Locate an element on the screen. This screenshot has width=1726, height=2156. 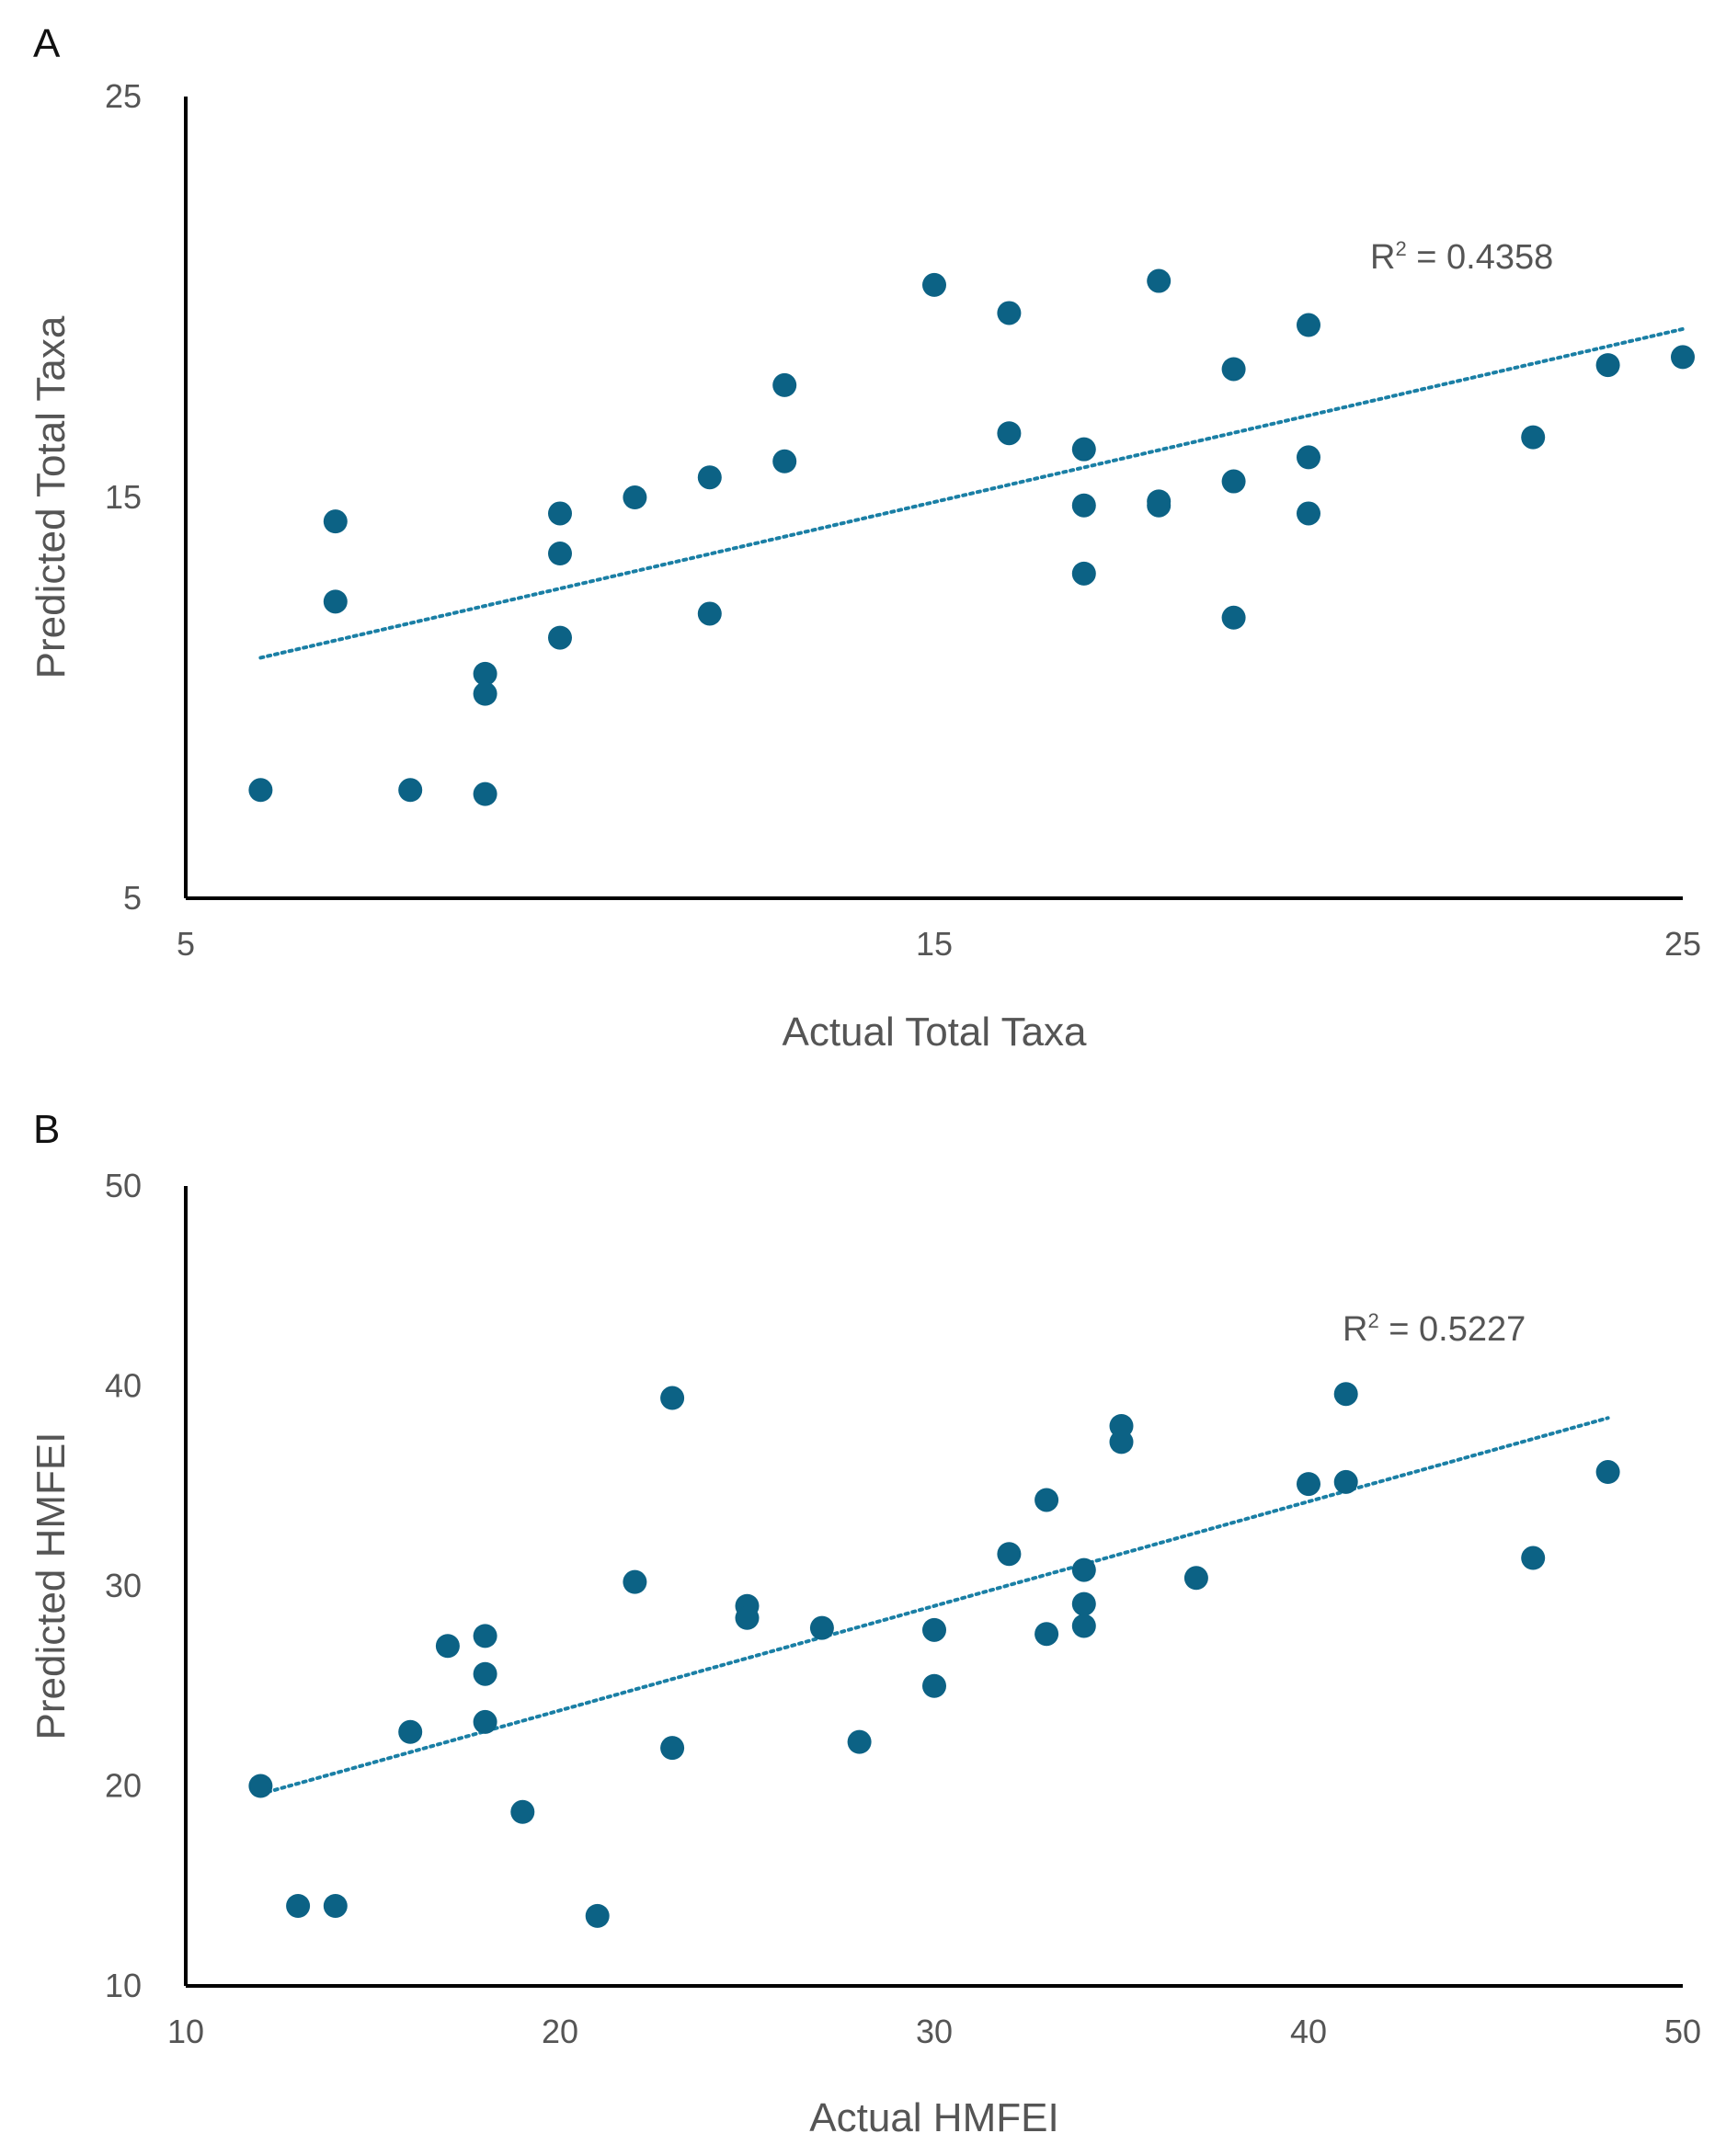
y-tick-label: 5 is located at coordinates (132, 898).